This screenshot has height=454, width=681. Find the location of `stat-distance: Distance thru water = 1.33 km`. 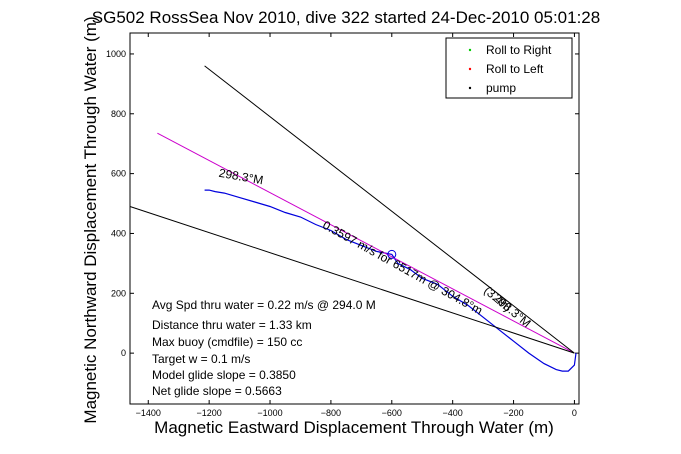

stat-distance: Distance thru water = 1.33 km is located at coordinates (232, 325).